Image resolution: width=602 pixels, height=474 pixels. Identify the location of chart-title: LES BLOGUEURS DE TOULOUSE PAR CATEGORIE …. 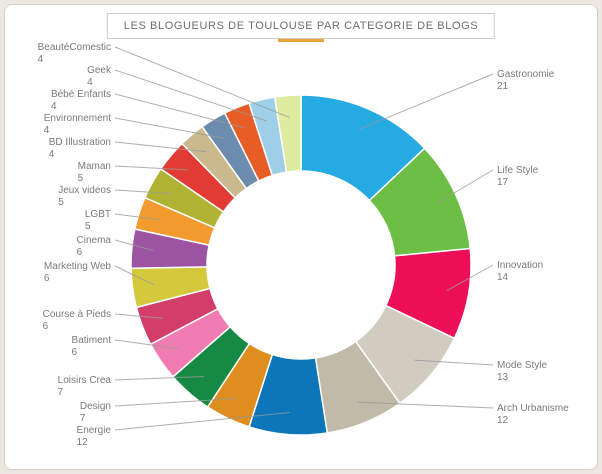
(301, 26).